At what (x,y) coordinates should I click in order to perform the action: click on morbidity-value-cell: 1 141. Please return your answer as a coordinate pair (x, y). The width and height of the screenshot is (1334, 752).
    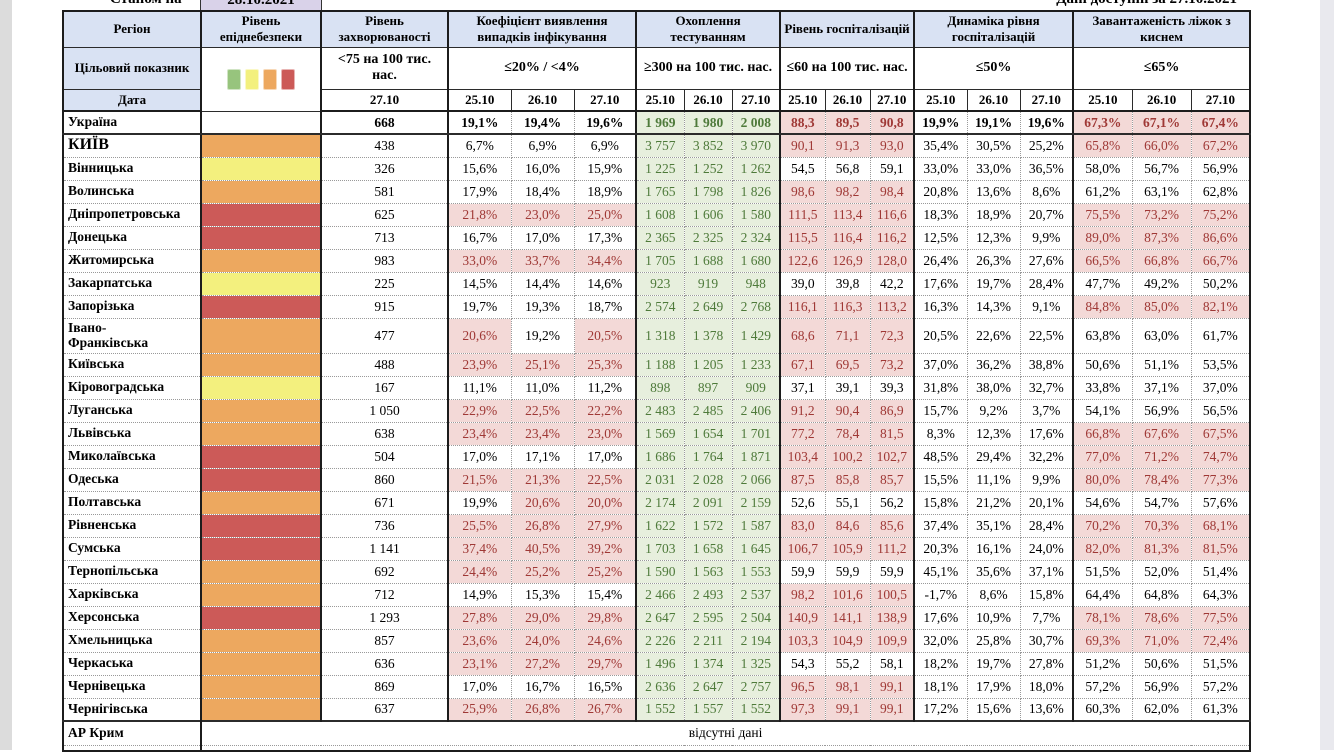
    Looking at the image, I should click on (384, 548).